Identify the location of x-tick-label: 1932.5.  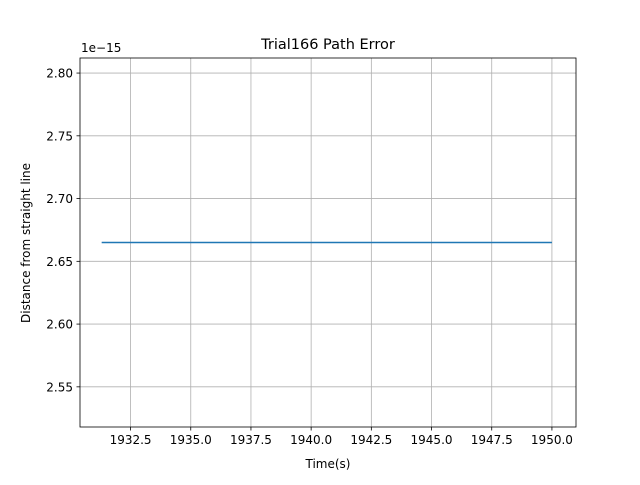
(131, 440).